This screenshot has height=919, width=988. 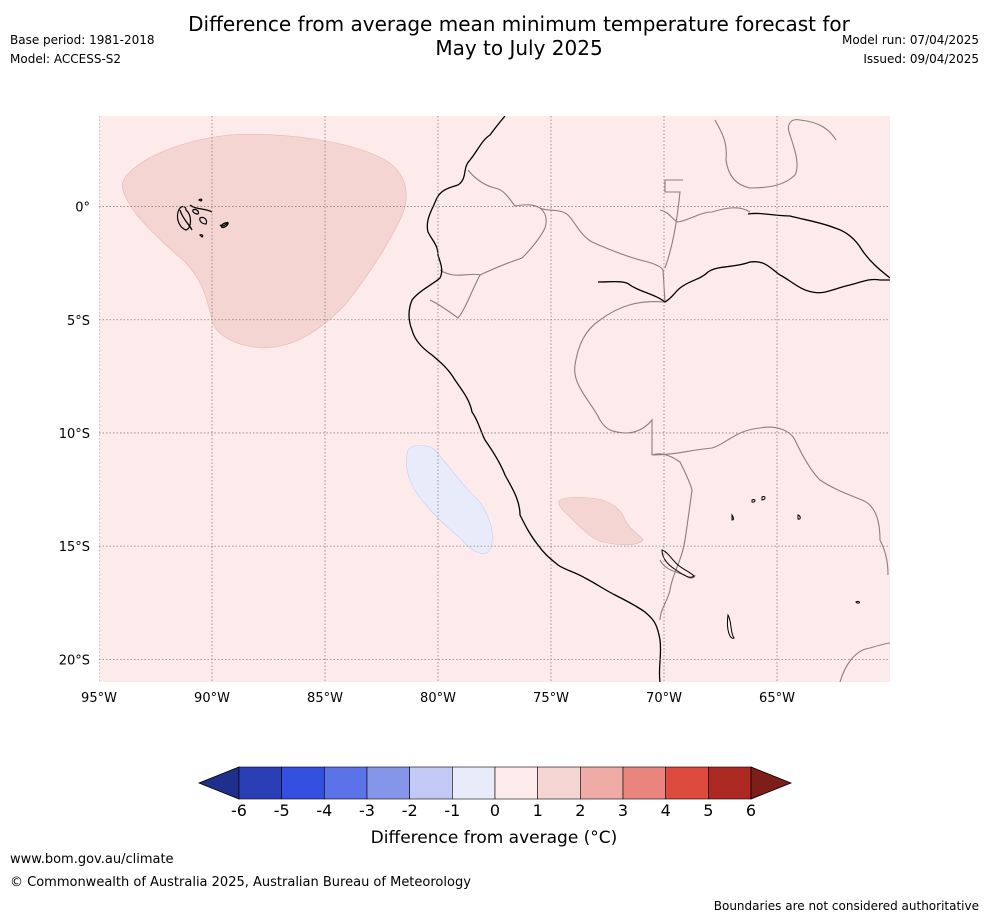 I want to click on legend-label: Difference from average (°C), so click(x=494, y=838).